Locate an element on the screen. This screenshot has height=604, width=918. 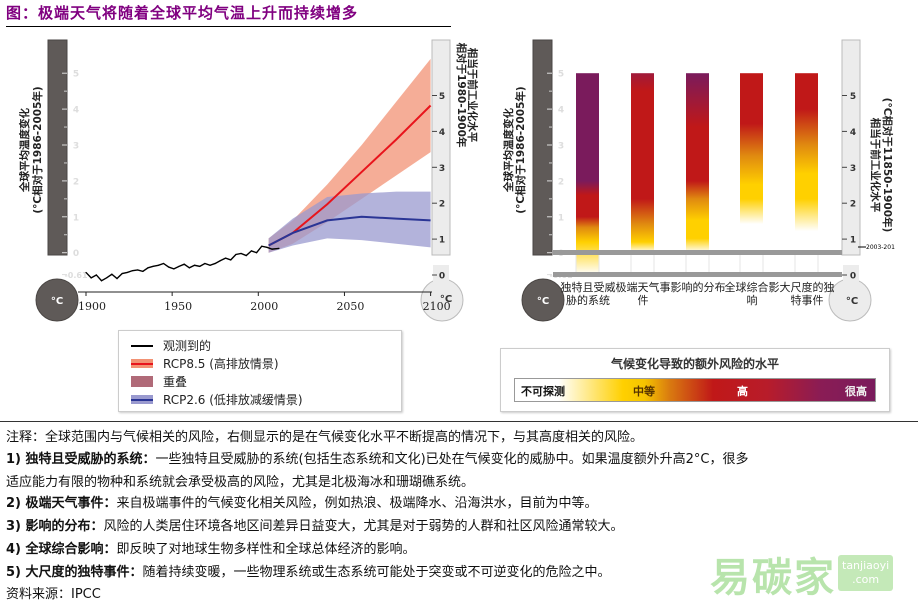
x-tick-label: 2050 is located at coordinates (350, 306).